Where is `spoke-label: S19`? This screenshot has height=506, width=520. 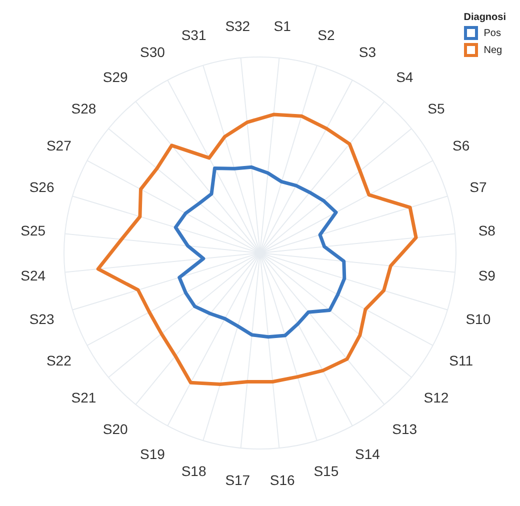 spoke-label: S19 is located at coordinates (153, 454).